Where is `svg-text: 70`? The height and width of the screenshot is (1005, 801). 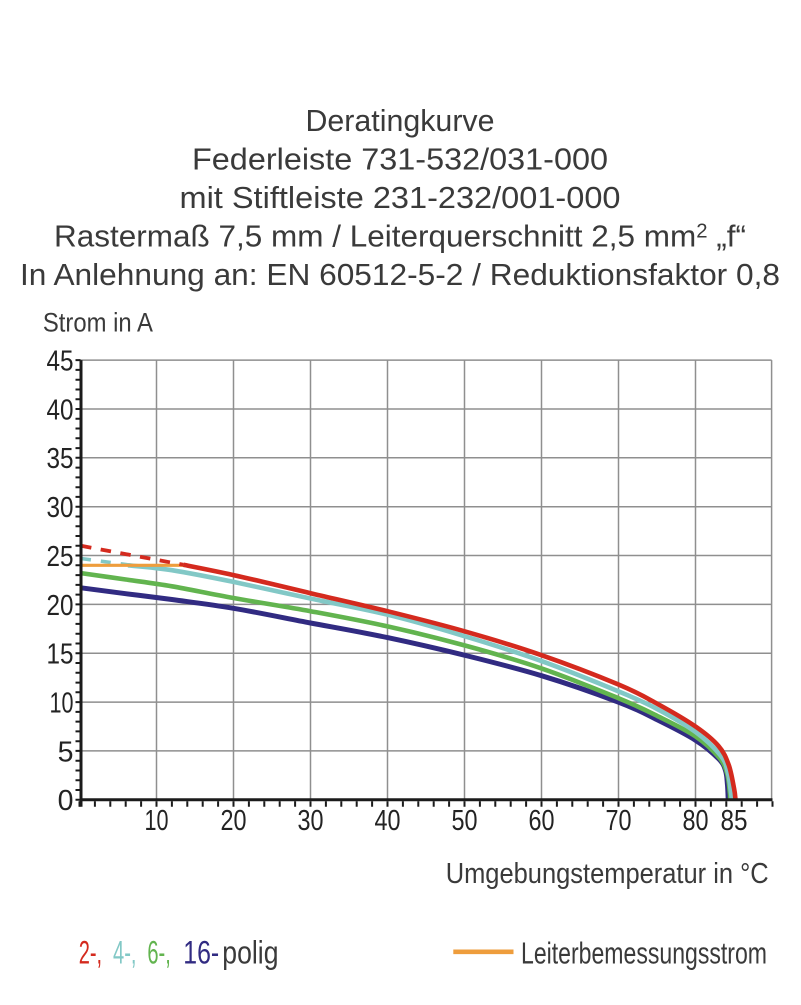 svg-text: 70 is located at coordinates (619, 821).